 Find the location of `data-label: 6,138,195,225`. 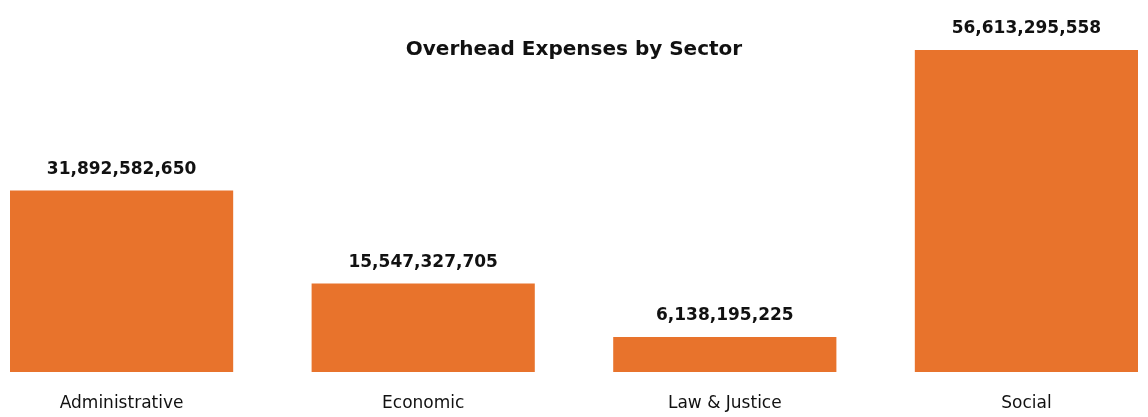

data-label: 6,138,195,225 is located at coordinates (724, 314).